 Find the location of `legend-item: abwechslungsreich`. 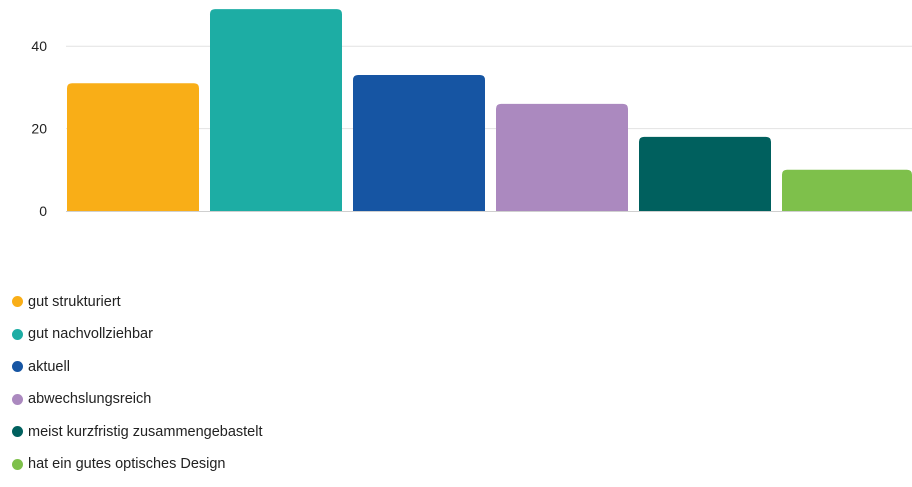

legend-item: abwechslungsreich is located at coordinates (137, 399).